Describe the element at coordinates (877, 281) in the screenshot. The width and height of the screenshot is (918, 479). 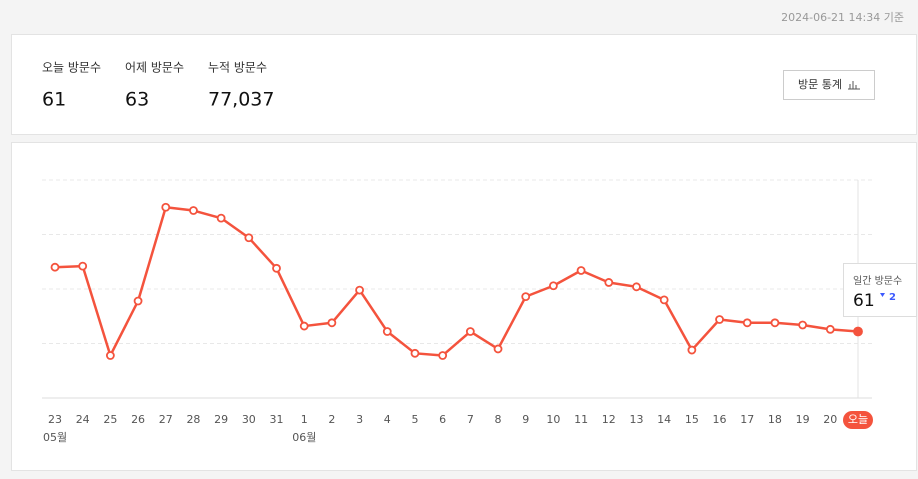
I see `tooltip-label: 일간 방문수` at that location.